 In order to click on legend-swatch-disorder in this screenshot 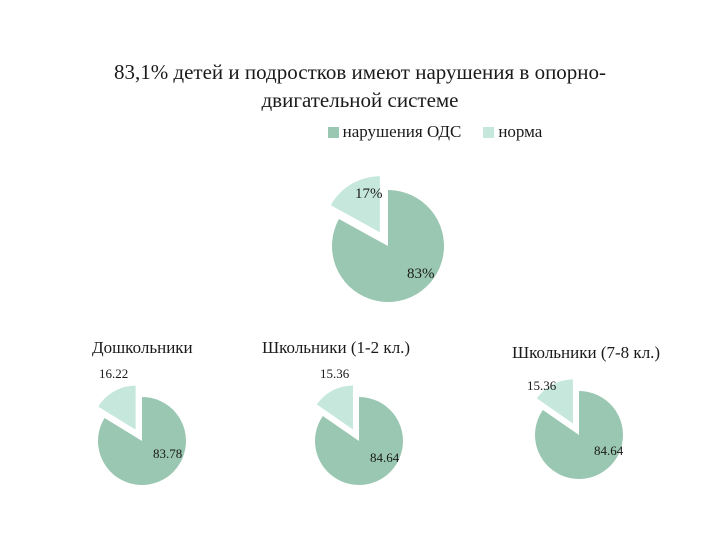, I will do `click(333, 132)`.